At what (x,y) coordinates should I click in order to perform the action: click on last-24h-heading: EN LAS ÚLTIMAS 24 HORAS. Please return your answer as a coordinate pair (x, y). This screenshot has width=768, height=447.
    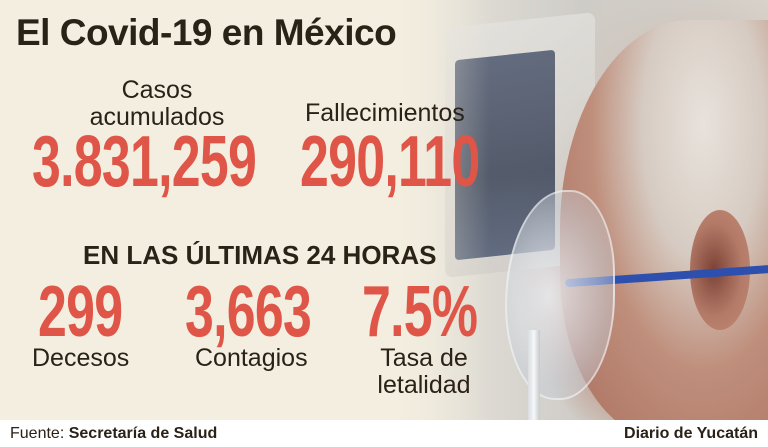
    Looking at the image, I should click on (260, 255).